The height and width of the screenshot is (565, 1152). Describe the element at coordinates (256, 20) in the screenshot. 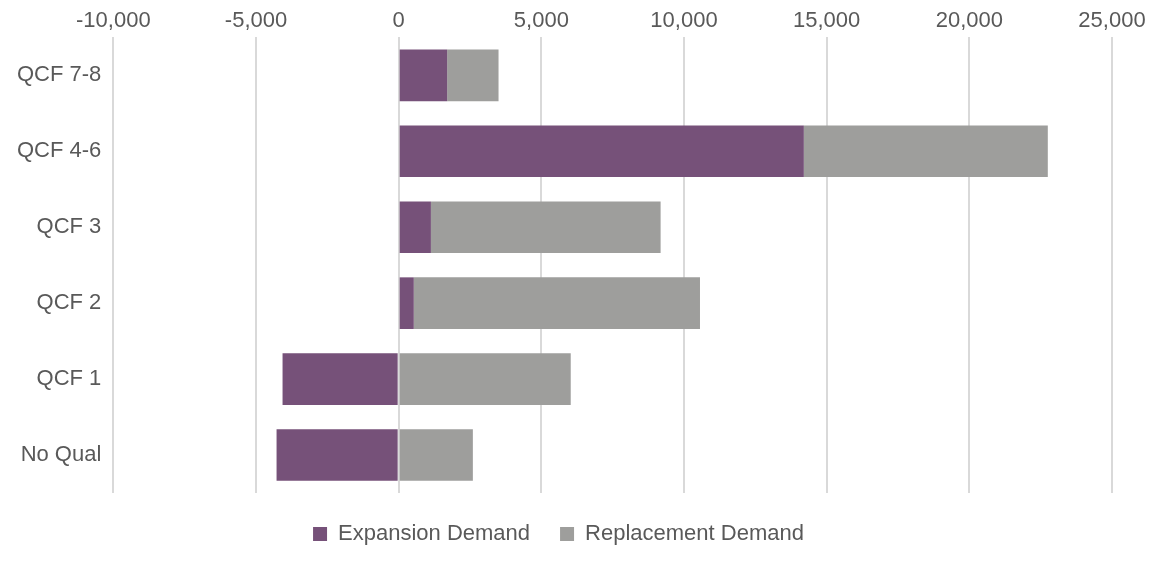

I see `x-tick-label: -5,000` at that location.